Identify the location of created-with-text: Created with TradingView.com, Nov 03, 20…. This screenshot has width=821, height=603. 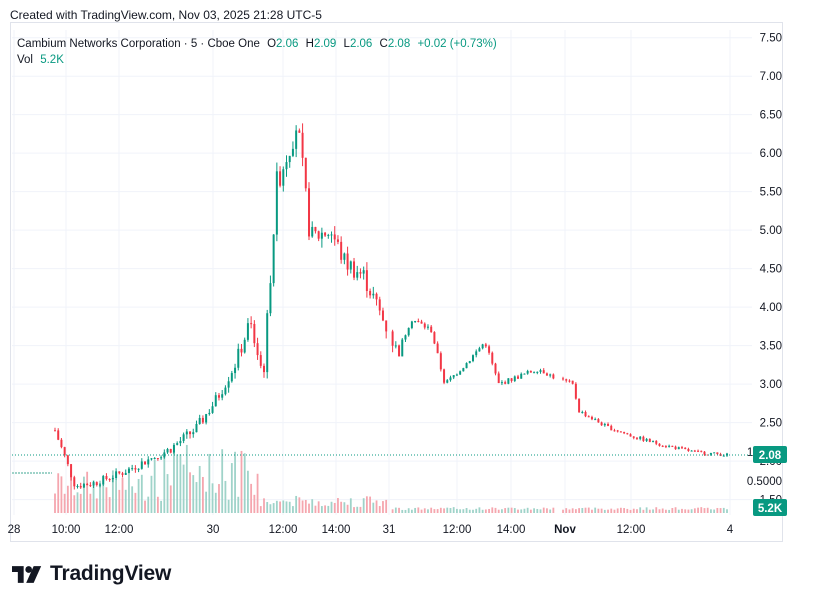
(166, 15).